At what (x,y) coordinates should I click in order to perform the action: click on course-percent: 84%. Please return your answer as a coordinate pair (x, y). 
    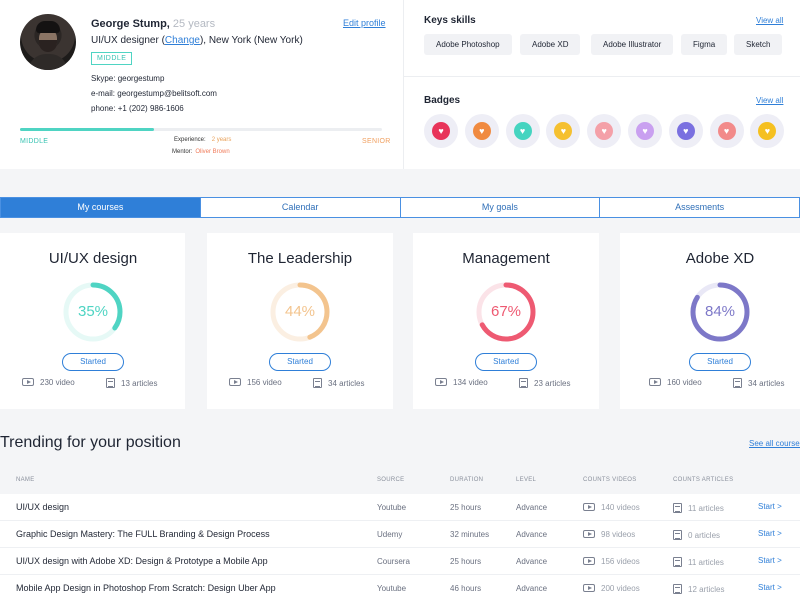
    Looking at the image, I should click on (720, 311).